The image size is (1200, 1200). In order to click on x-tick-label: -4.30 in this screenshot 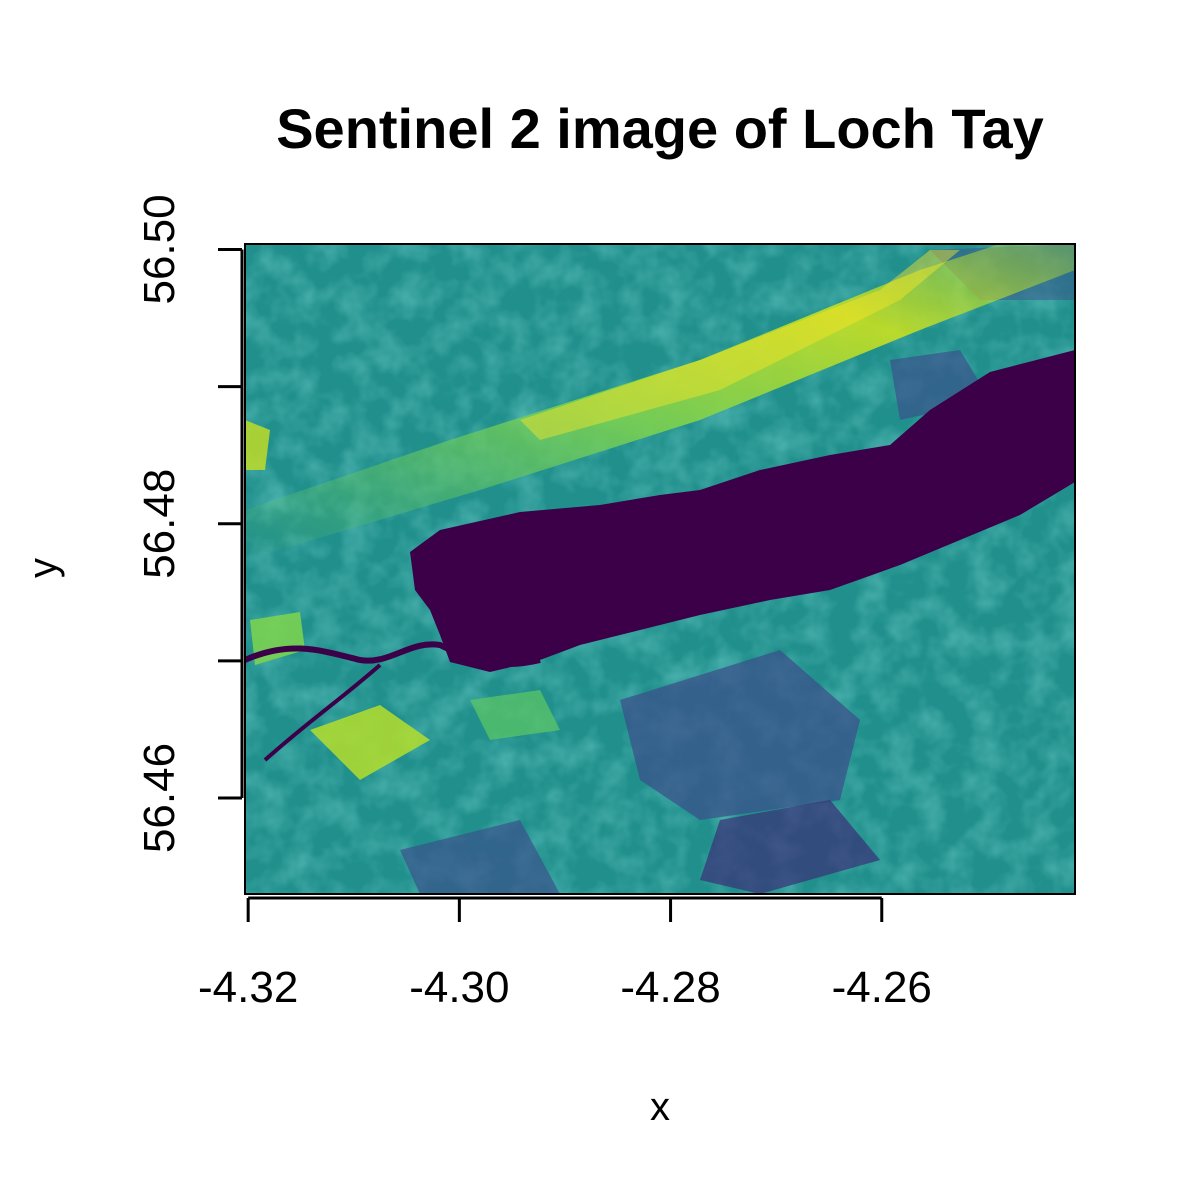, I will do `click(459, 987)`.